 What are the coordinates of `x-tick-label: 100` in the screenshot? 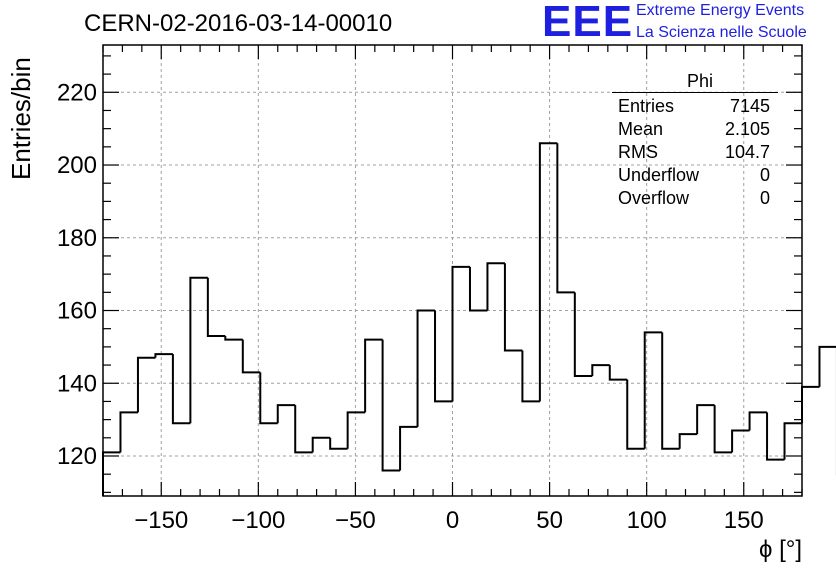 It's located at (647, 520).